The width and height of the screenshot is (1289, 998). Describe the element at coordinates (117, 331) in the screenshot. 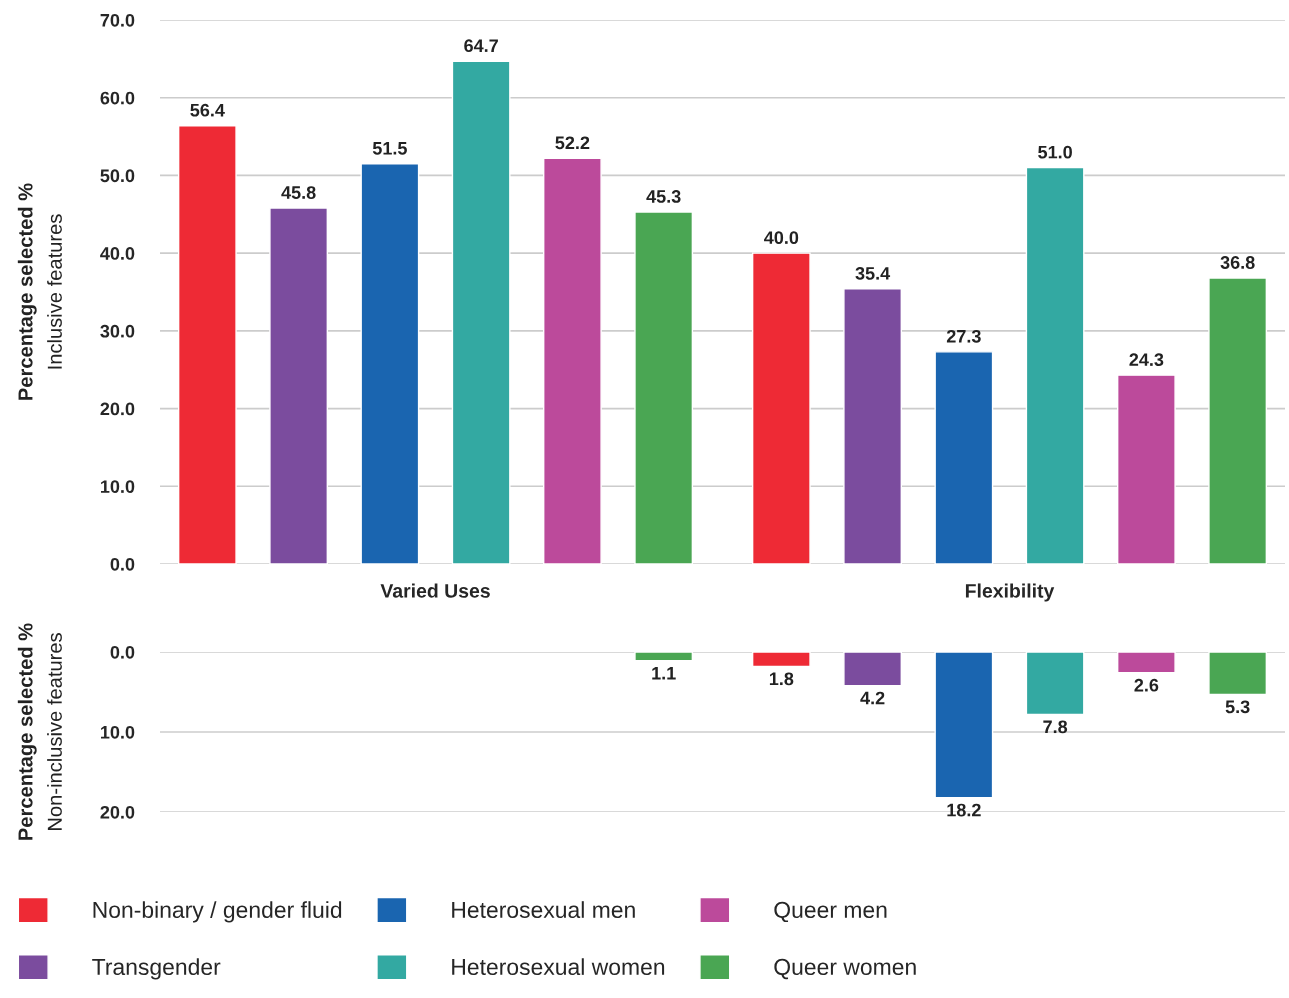

I see `y-tick-label: 30.0` at that location.